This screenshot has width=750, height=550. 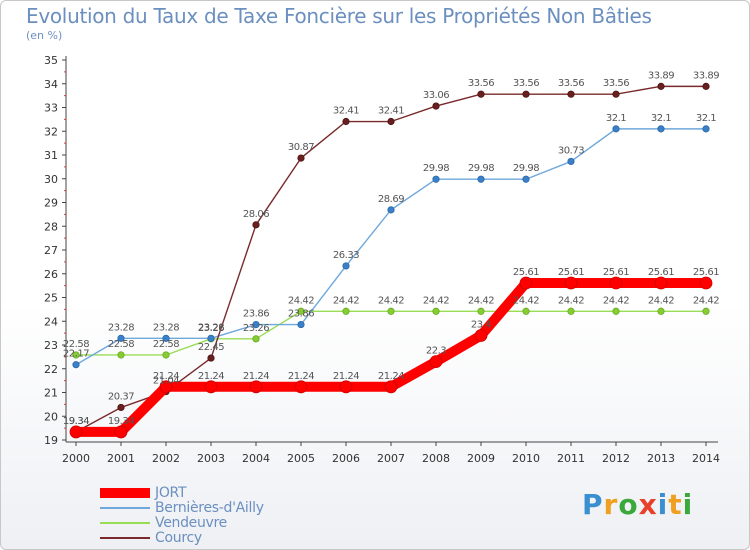 I want to click on y-tick-label: 27, so click(x=51, y=250).